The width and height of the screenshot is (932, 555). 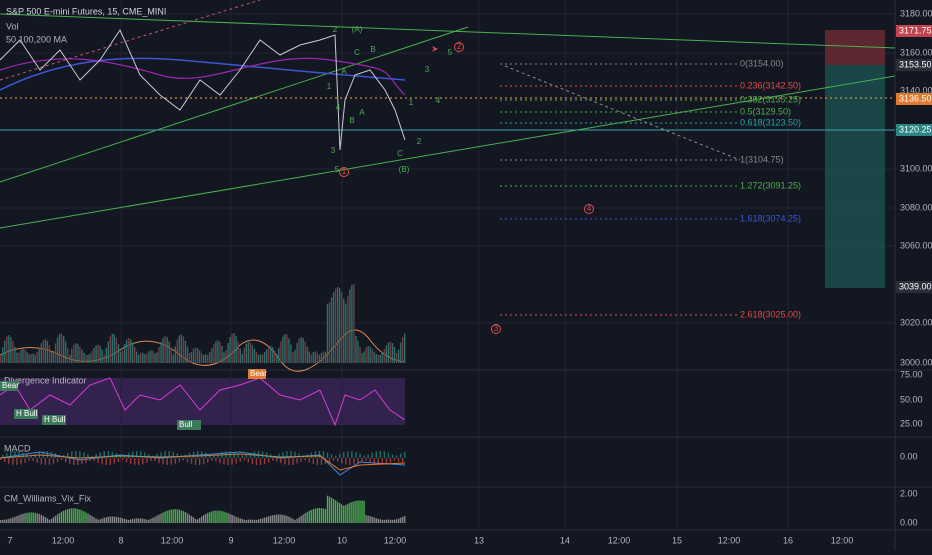 What do you see at coordinates (86, 11) in the screenshot?
I see `header-title: S&P 500 E-mini Futures, 15, CME_MINI` at bounding box center [86, 11].